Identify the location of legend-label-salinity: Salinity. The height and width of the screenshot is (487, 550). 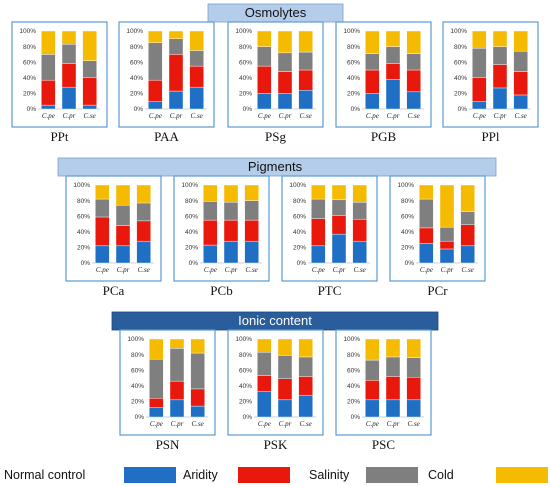
(329, 475).